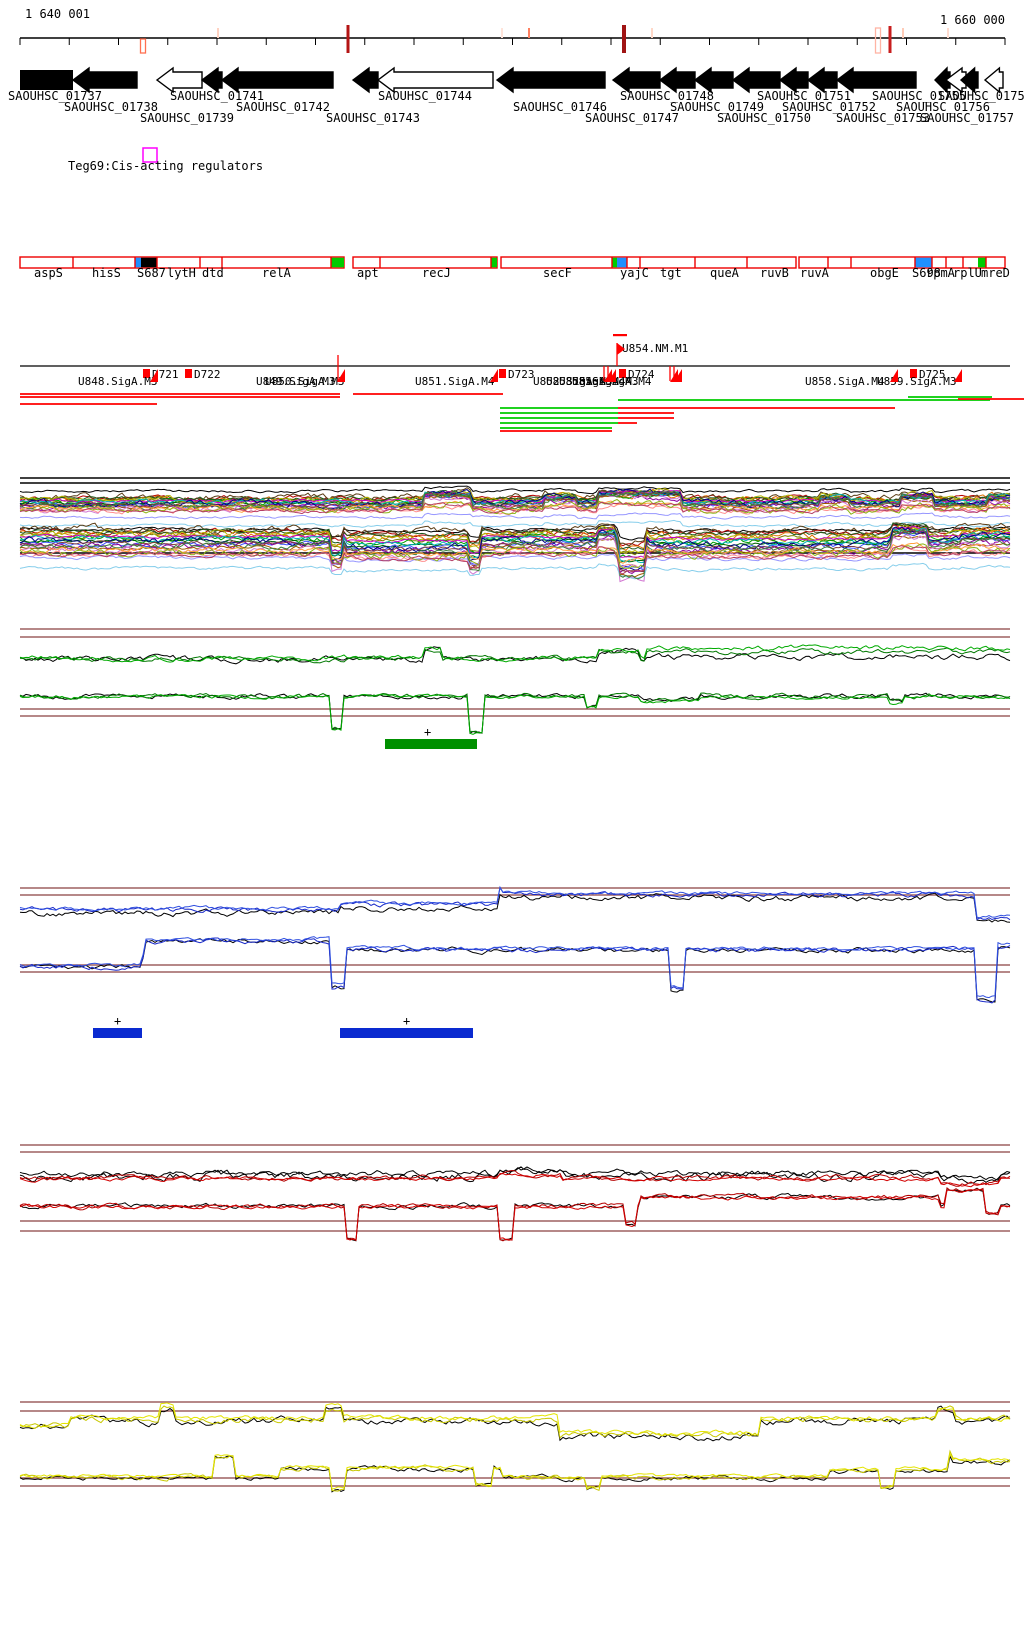 Image resolution: width=1024 pixels, height=1640 pixels. Describe the element at coordinates (943, 107) in the screenshot. I see `gene-label: SAOUHSC_01756` at that location.